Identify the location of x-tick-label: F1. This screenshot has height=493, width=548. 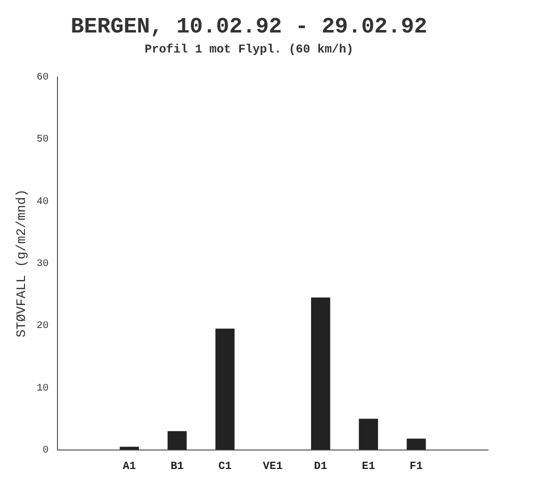
(417, 467).